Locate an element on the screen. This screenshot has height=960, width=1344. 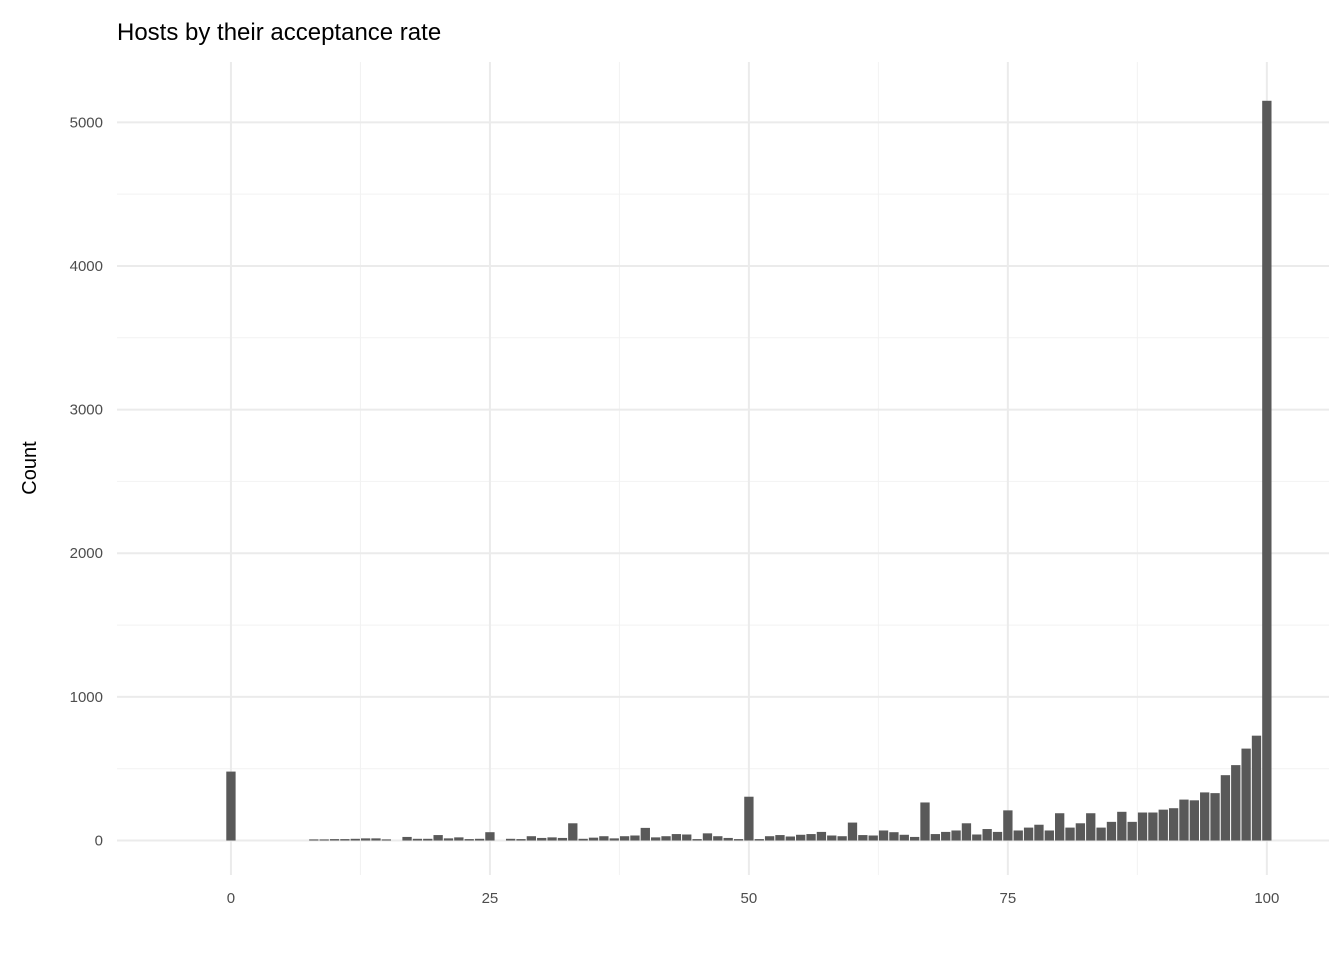
x-axis-tick-labels: 0 25 50 75 100 is located at coordinates (753, 898).